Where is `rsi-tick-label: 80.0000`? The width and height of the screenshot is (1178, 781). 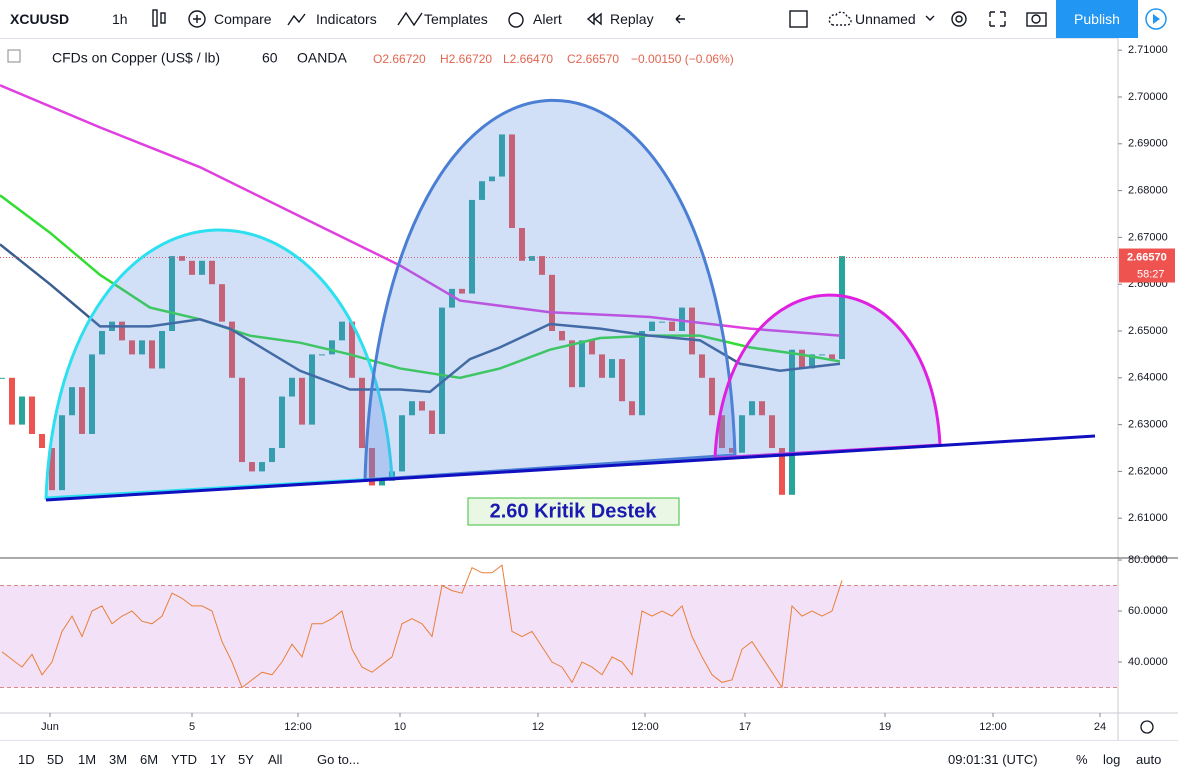 rsi-tick-label: 80.0000 is located at coordinates (1148, 560).